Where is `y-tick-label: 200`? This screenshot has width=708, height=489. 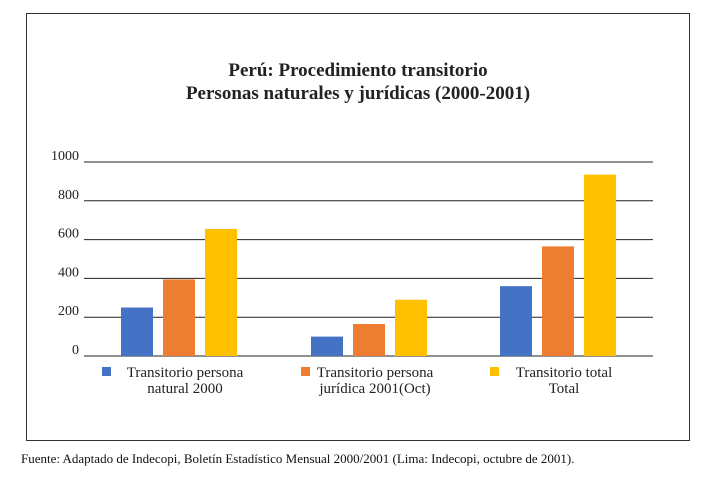 y-tick-label: 200 is located at coordinates (68, 311).